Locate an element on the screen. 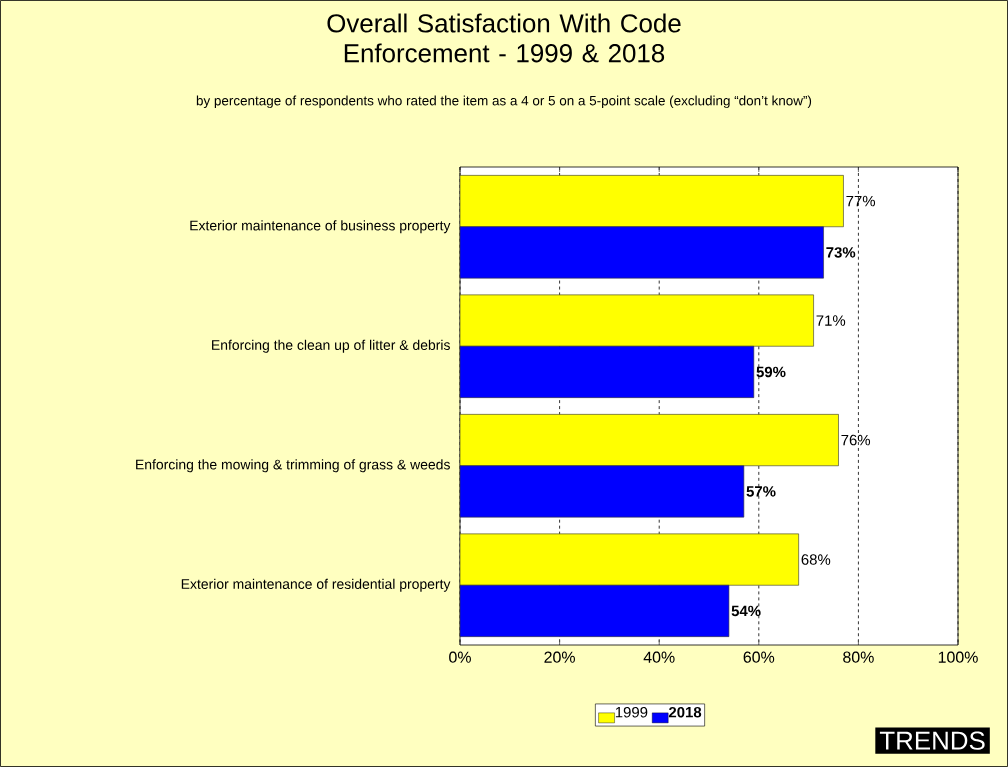  chart-subtitle: by percentage of respondents who rated the item as a 4 or 5 on a 5-point scale (excluding “don’t know”) is located at coordinates (504, 102).